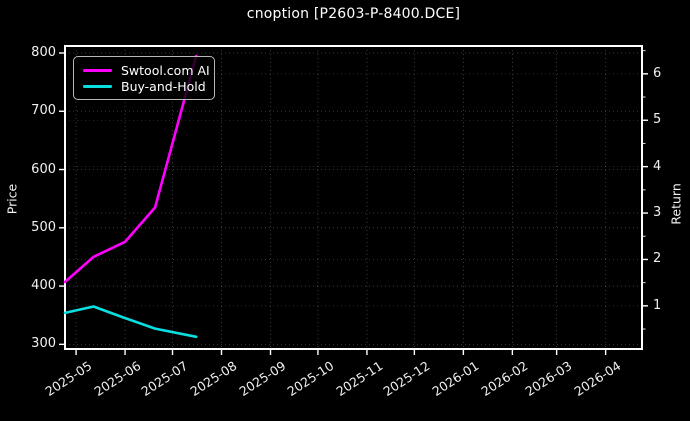  What do you see at coordinates (657, 73) in the screenshot?
I see `right-axis-tick-label: 6` at bounding box center [657, 73].